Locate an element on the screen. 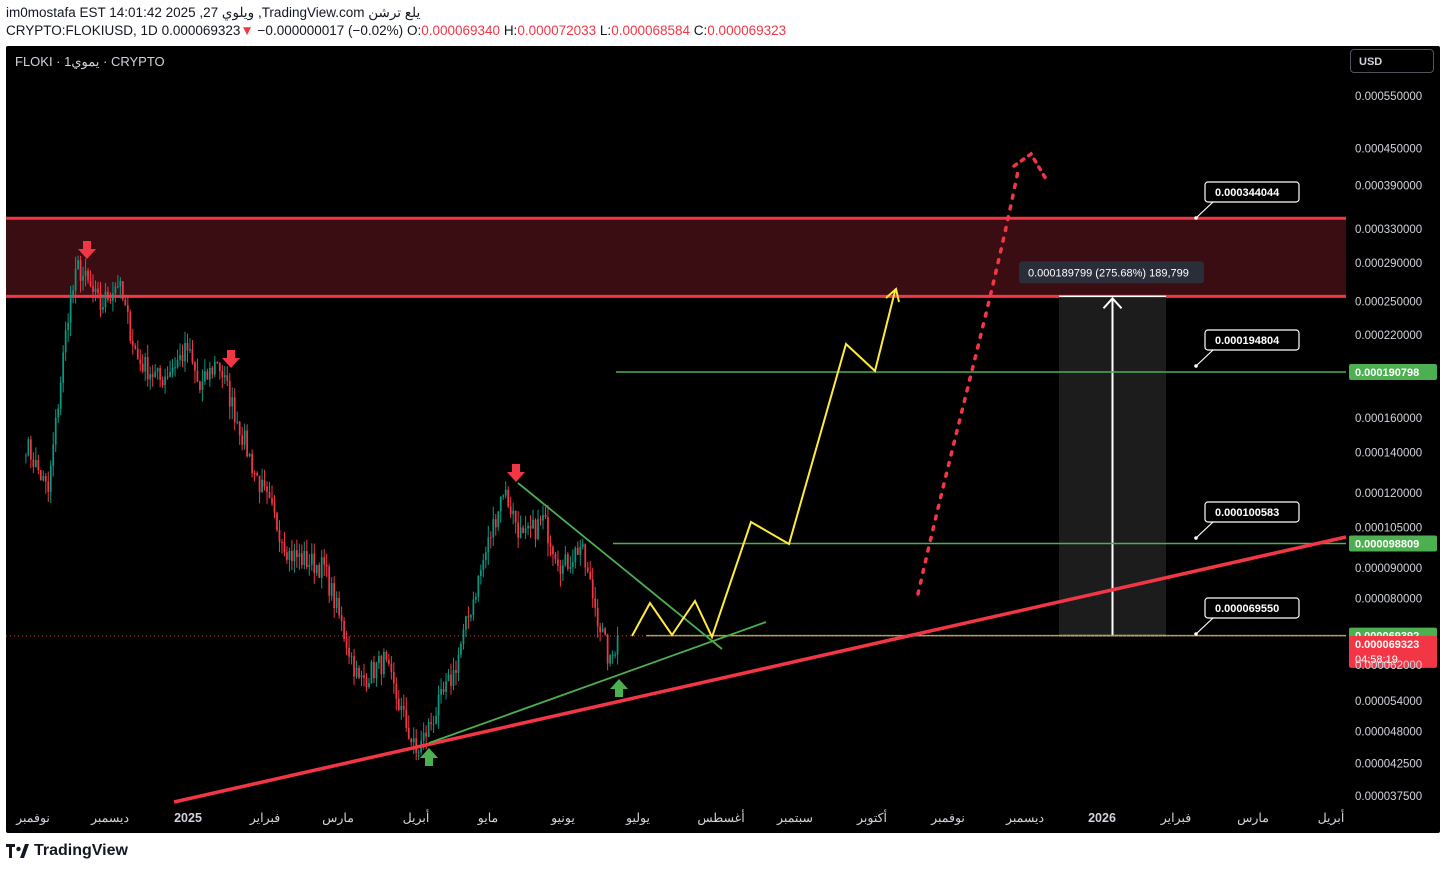 The width and height of the screenshot is (1446, 869). close-value: 0.000069323 is located at coordinates (747, 30).